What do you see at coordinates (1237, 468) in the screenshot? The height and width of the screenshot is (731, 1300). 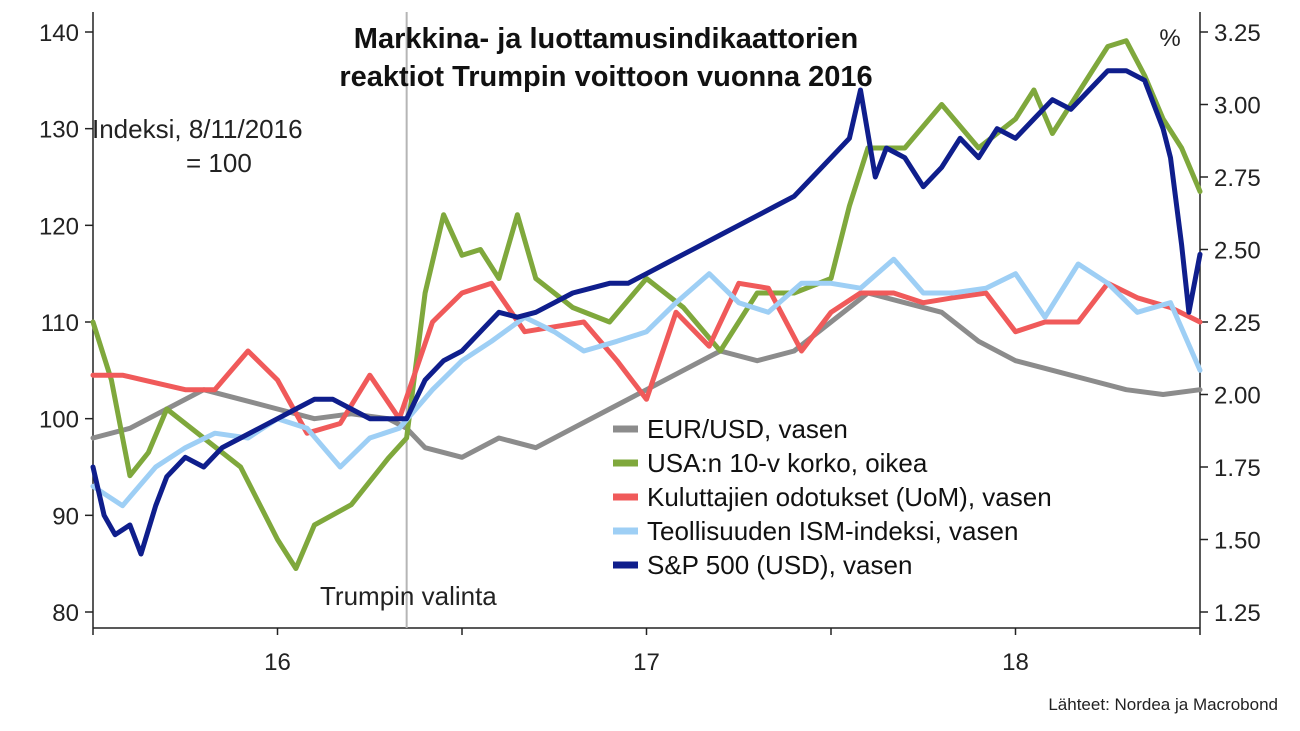 I see `right-tick-label: 1.75` at bounding box center [1237, 468].